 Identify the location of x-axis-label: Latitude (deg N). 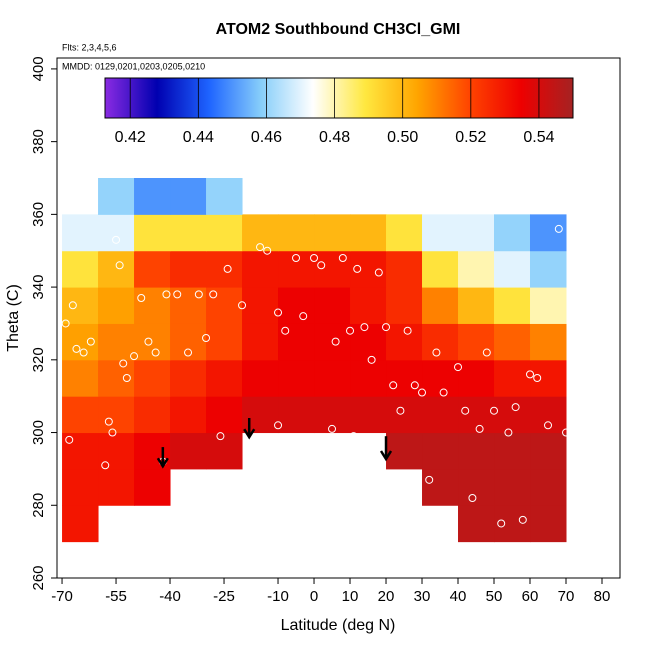
(338, 625).